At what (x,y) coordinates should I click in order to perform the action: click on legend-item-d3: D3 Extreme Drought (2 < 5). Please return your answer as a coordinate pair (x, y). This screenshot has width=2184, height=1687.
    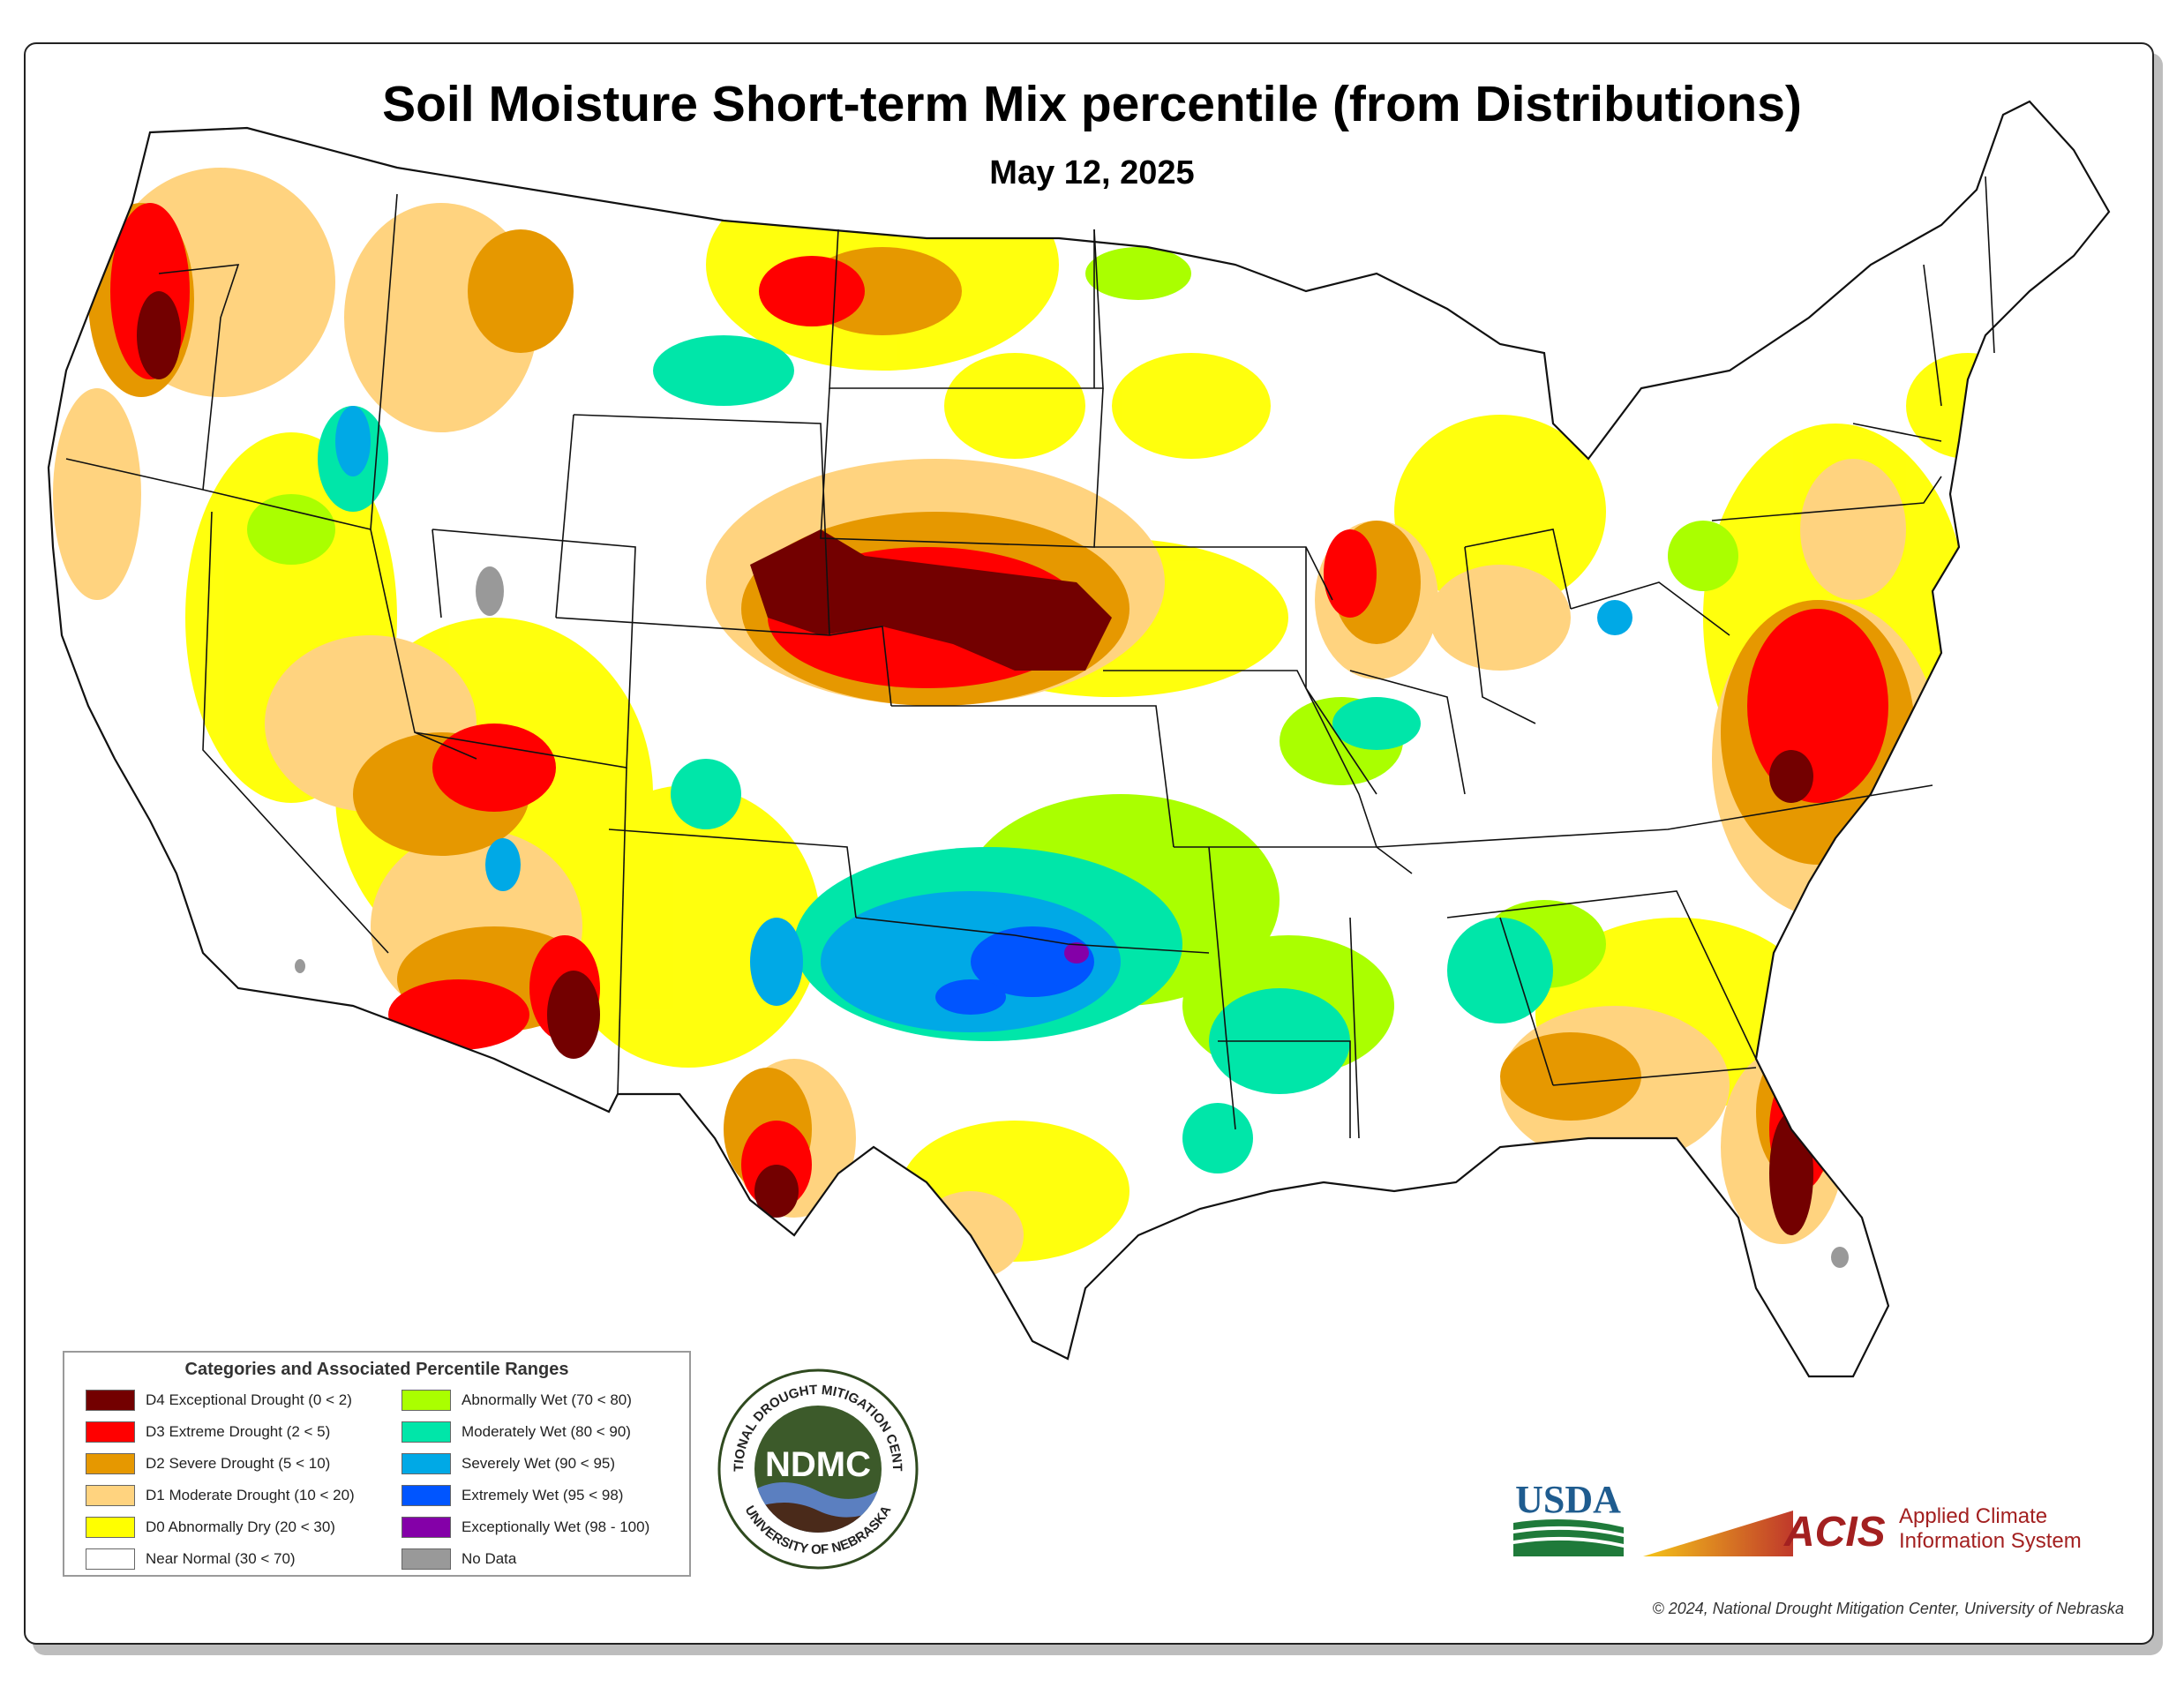
    Looking at the image, I should click on (208, 1432).